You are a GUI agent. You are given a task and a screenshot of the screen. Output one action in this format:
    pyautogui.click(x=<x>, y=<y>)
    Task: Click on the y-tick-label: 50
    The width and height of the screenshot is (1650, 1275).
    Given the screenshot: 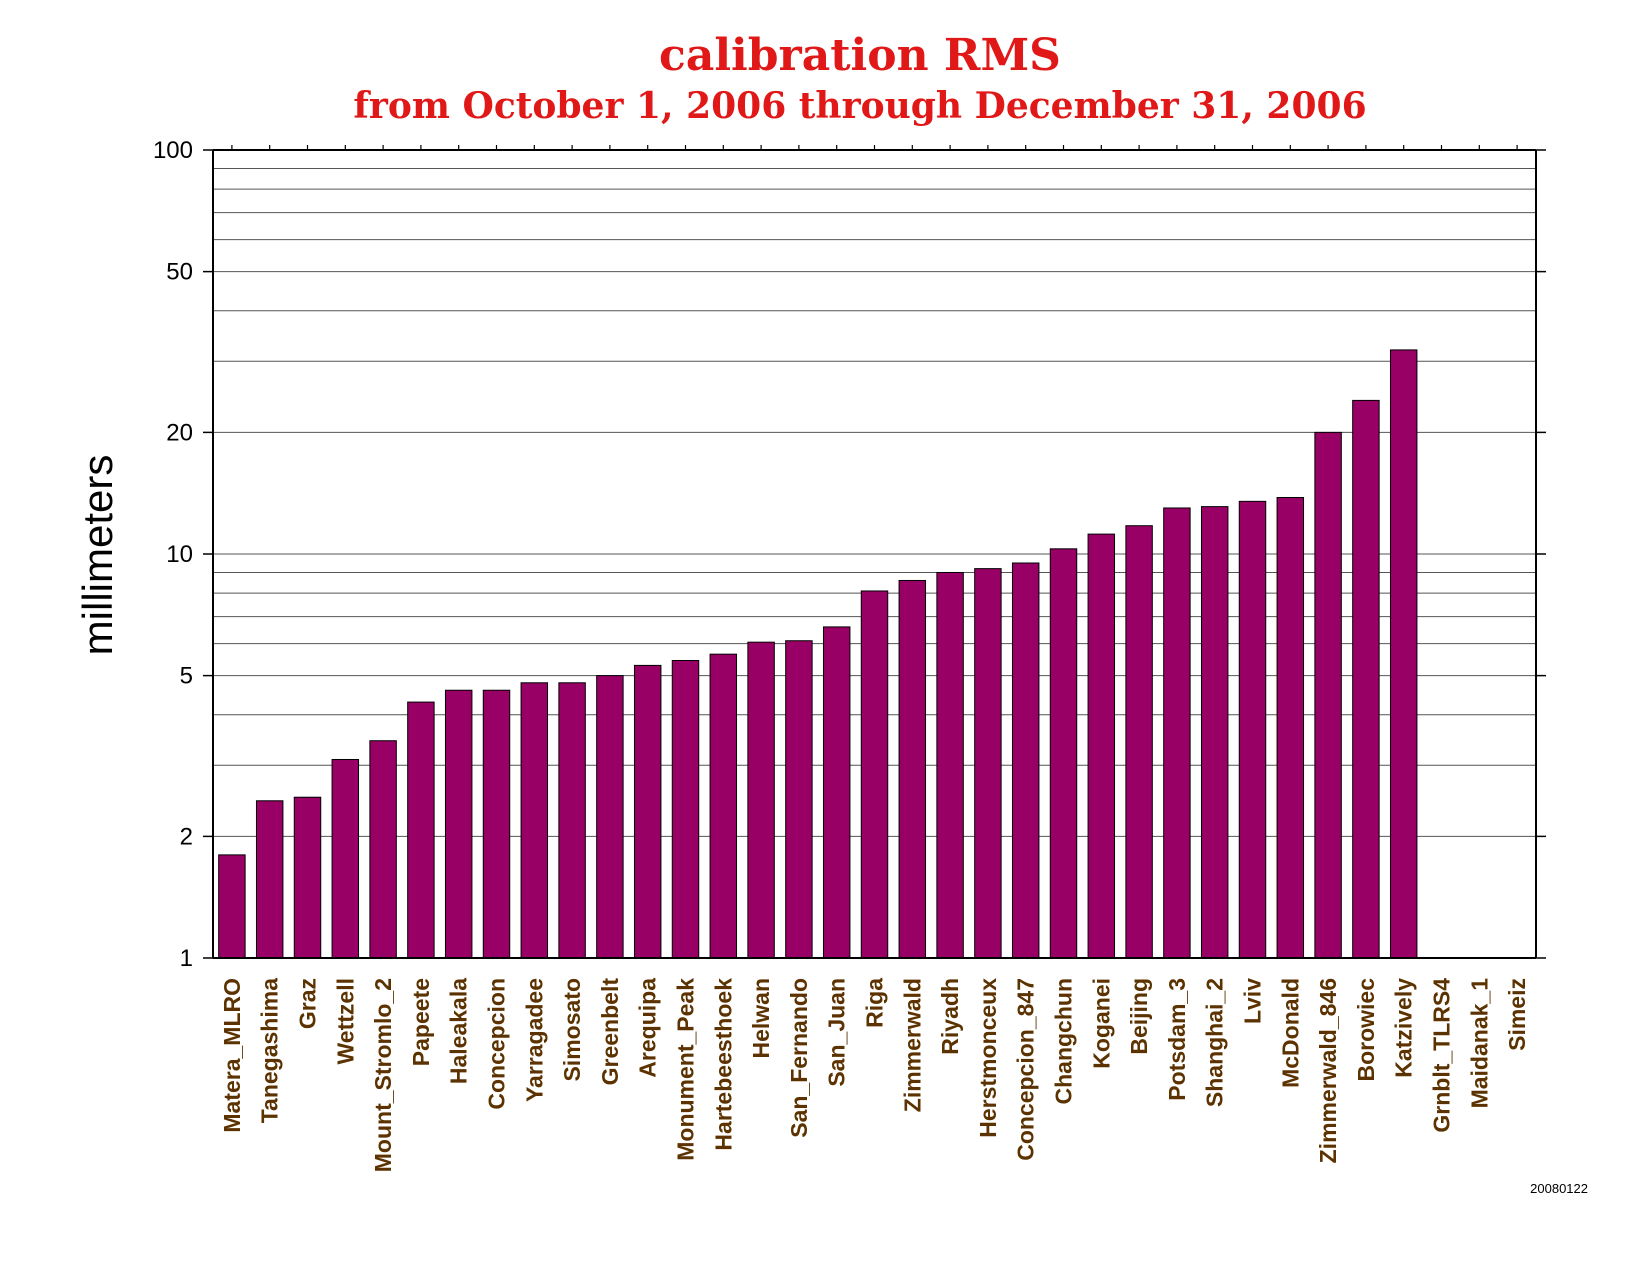 What is the action you would take?
    pyautogui.click(x=179, y=272)
    